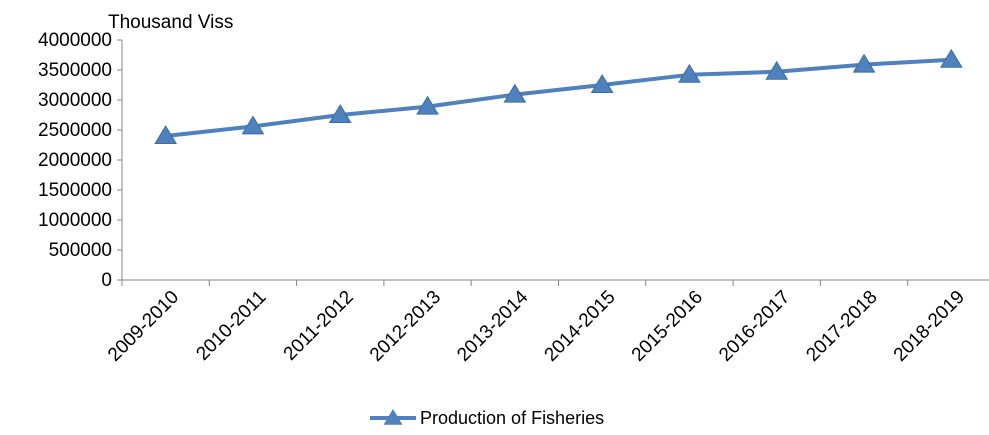 The width and height of the screenshot is (989, 435). What do you see at coordinates (106, 280) in the screenshot?
I see `y-tick-label: 0` at bounding box center [106, 280].